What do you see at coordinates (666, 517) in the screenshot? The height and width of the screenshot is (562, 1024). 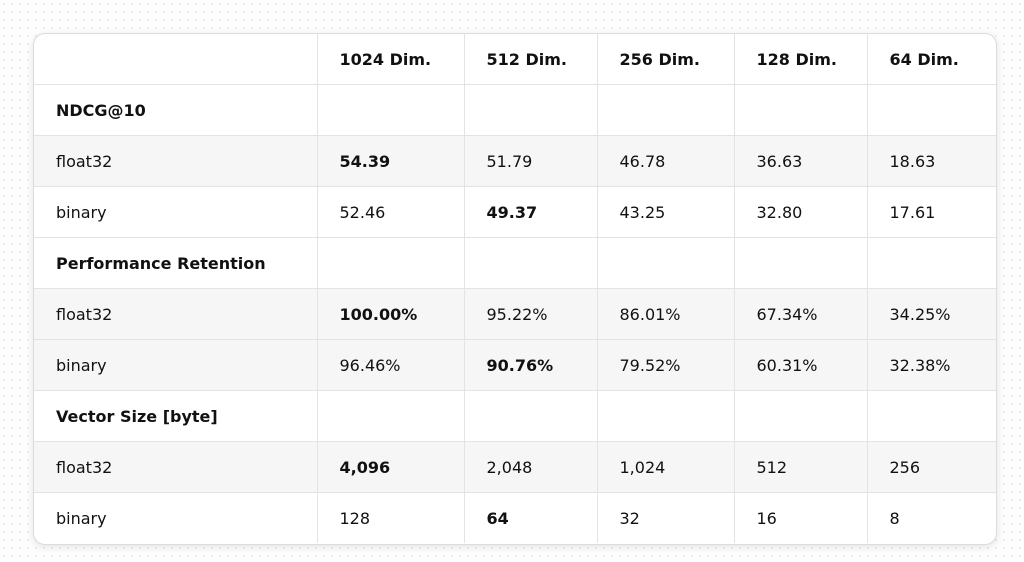 I see `value-cell: 32` at bounding box center [666, 517].